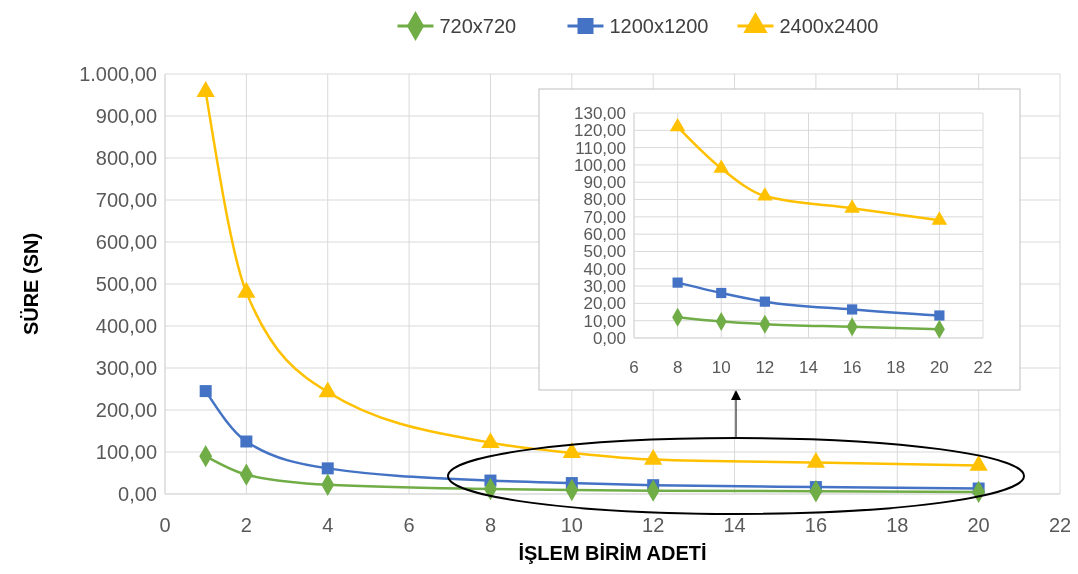 This screenshot has height=574, width=1078. Describe the element at coordinates (126, 368) in the screenshot. I see `y-tick-label: 300,00` at that location.